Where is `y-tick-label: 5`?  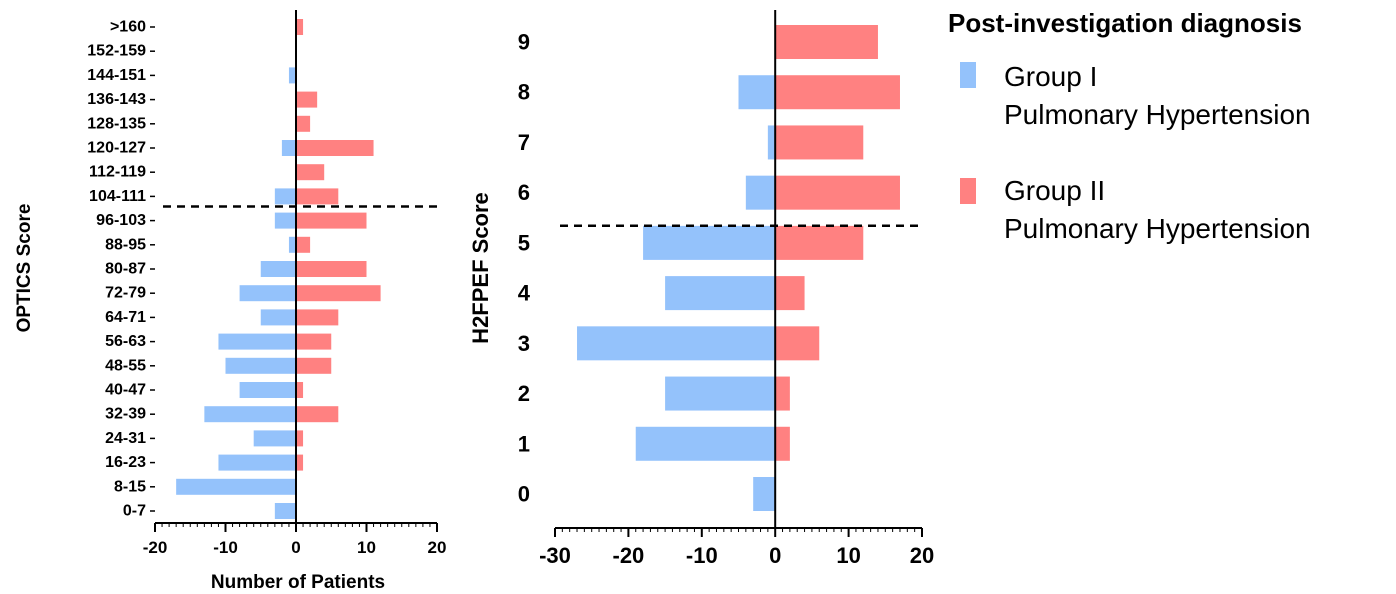 y-tick-label: 5 is located at coordinates (524, 242).